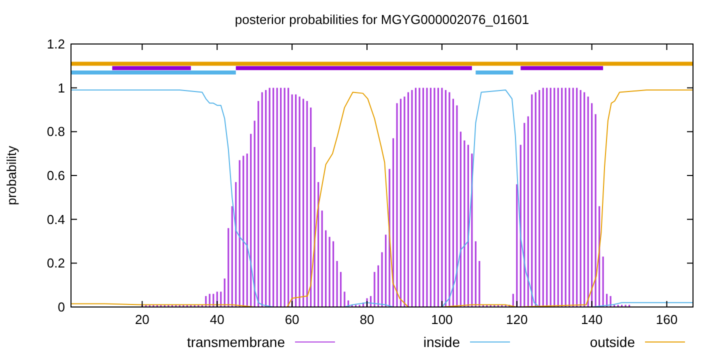  What do you see at coordinates (55, 132) in the screenshot?
I see `y-tick-label: 0.8` at bounding box center [55, 132].